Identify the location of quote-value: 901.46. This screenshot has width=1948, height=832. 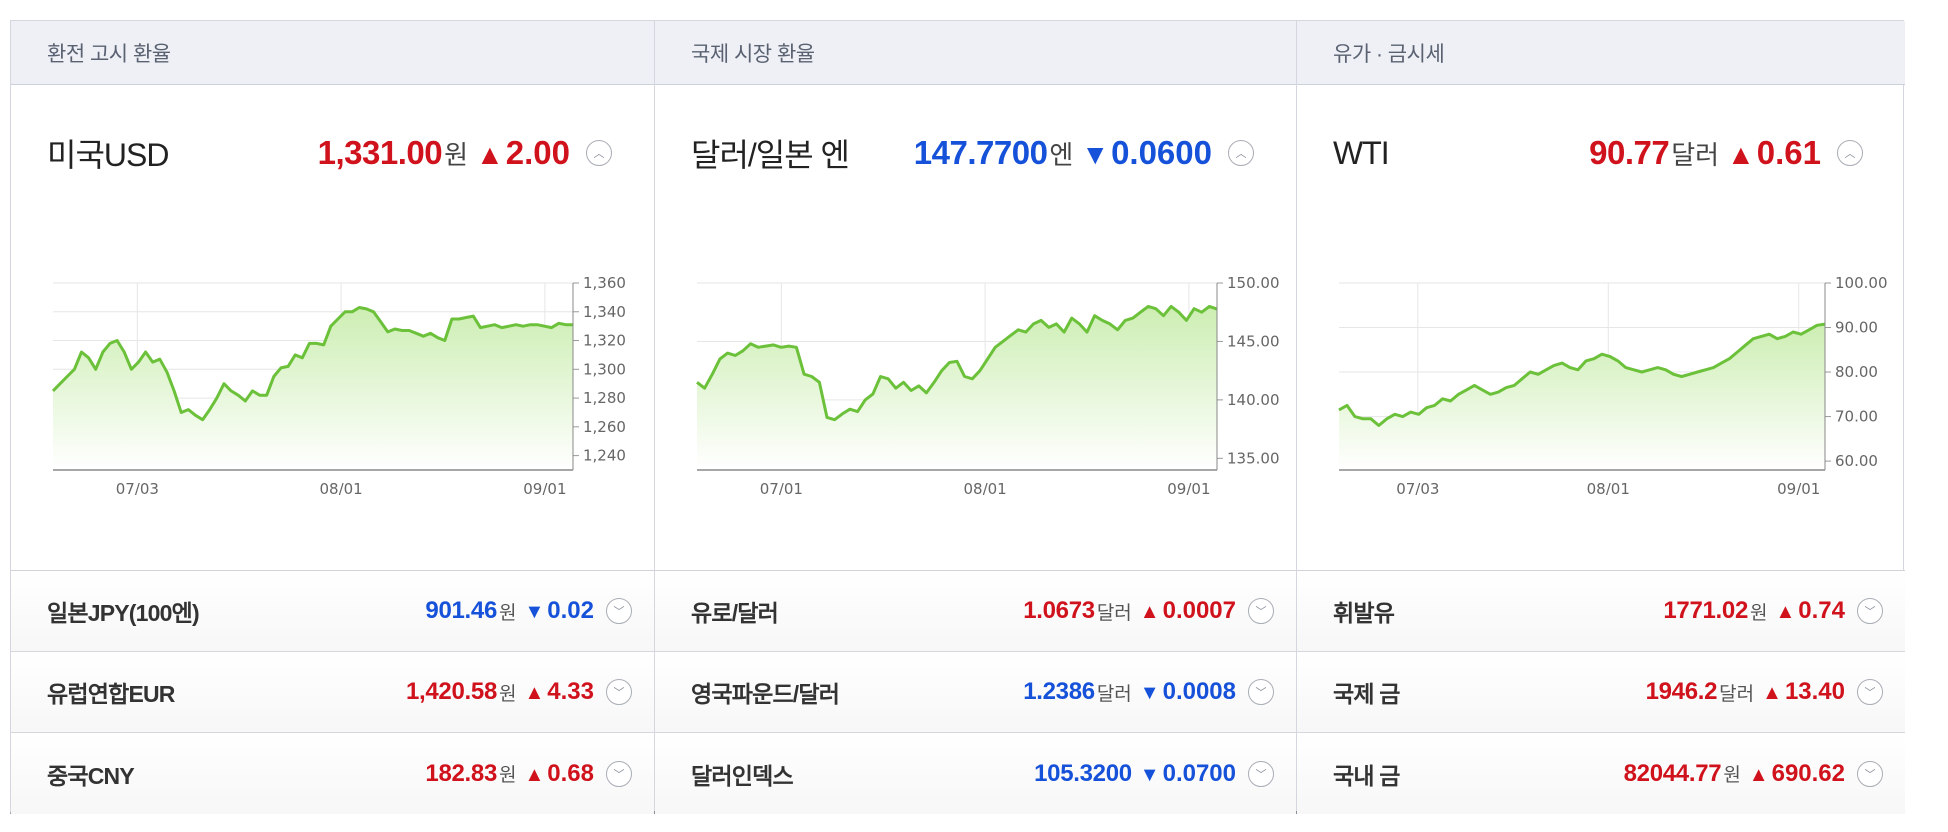
(461, 610).